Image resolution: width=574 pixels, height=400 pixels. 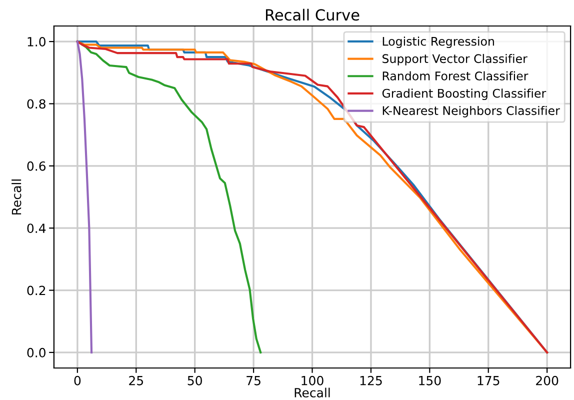 What do you see at coordinates (36, 353) in the screenshot?
I see `y-tick-label: 0.0` at bounding box center [36, 353].